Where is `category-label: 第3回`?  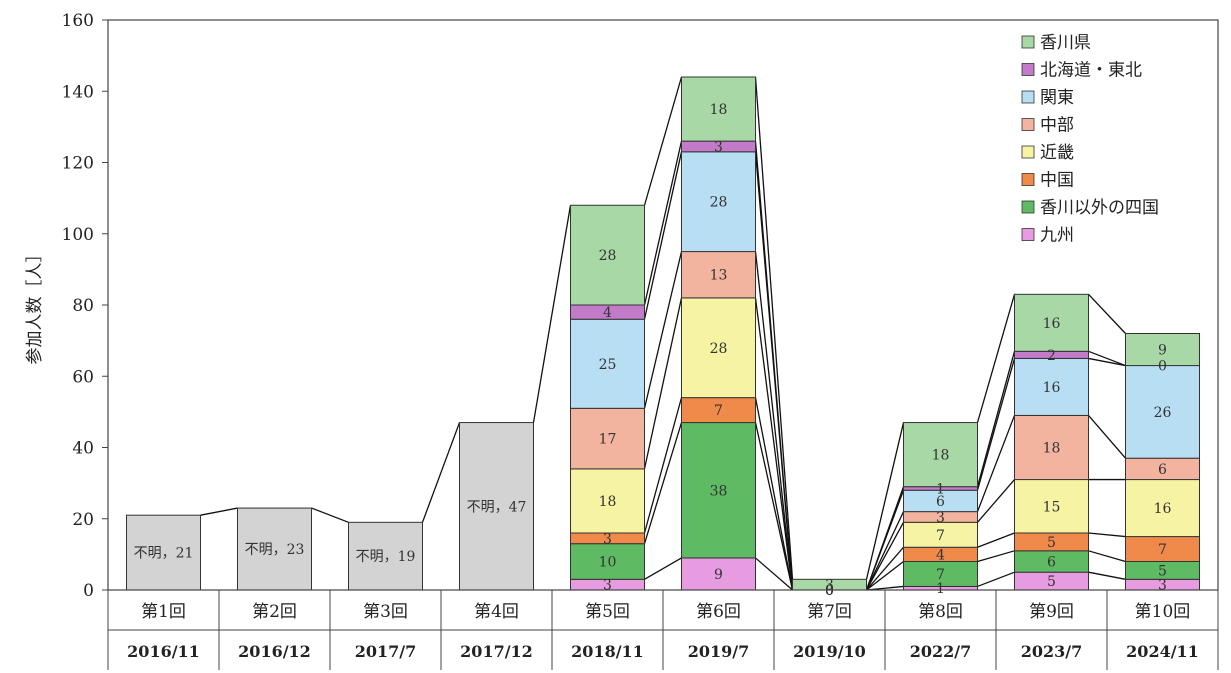
category-label: 第3回 is located at coordinates (385, 612).